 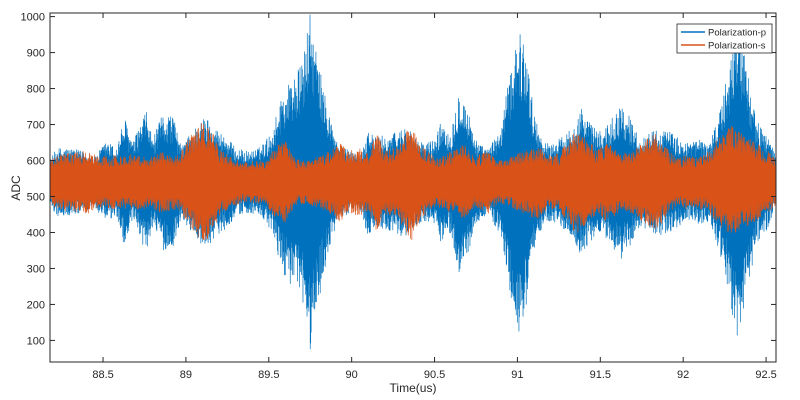 I want to click on x-tick-label: 91.5, so click(x=600, y=375).